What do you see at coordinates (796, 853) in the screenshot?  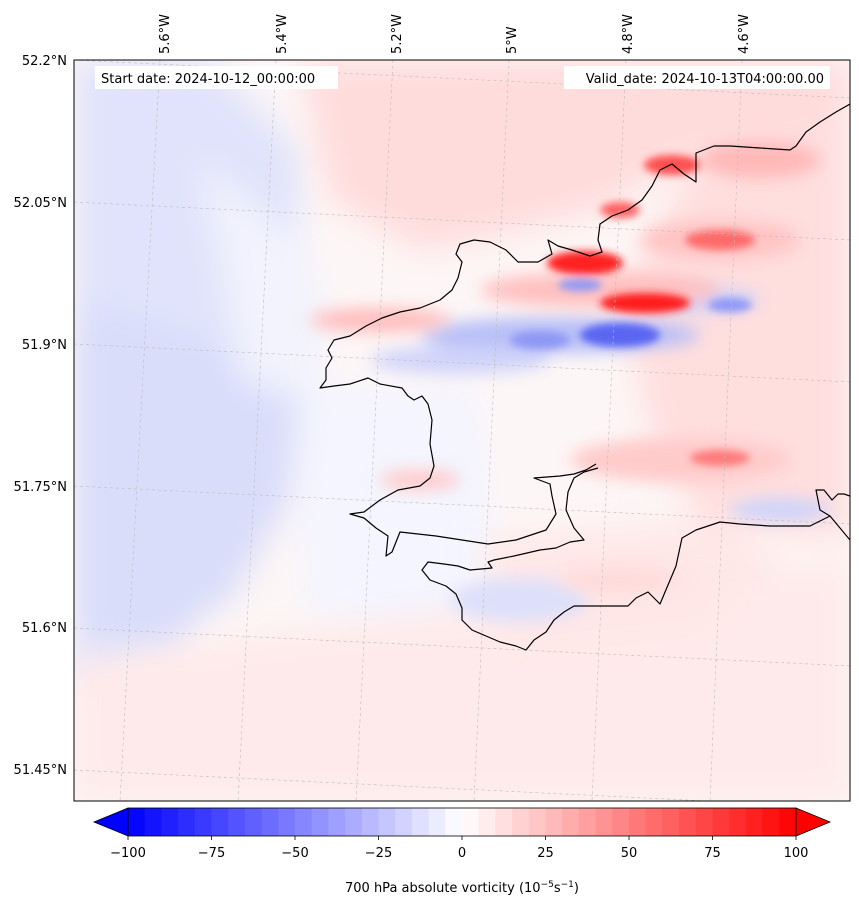 I see `colorbar-tick-label: 100` at bounding box center [796, 853].